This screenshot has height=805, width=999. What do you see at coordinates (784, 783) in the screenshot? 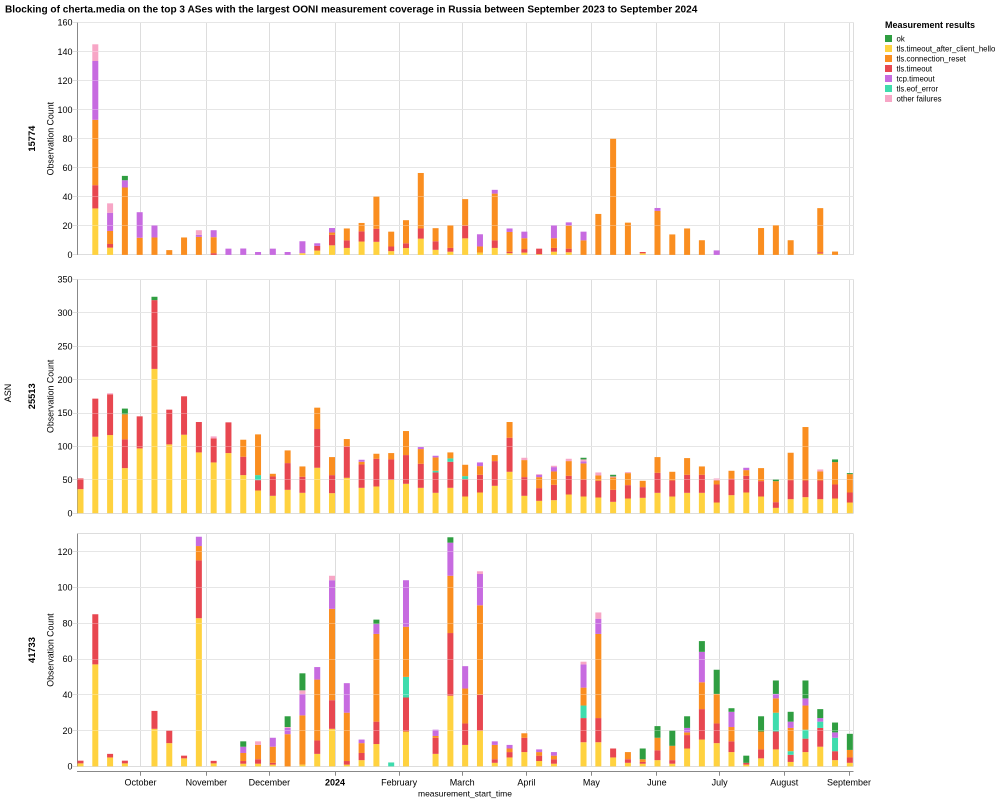
I see `svg-text: August` at bounding box center [784, 783].